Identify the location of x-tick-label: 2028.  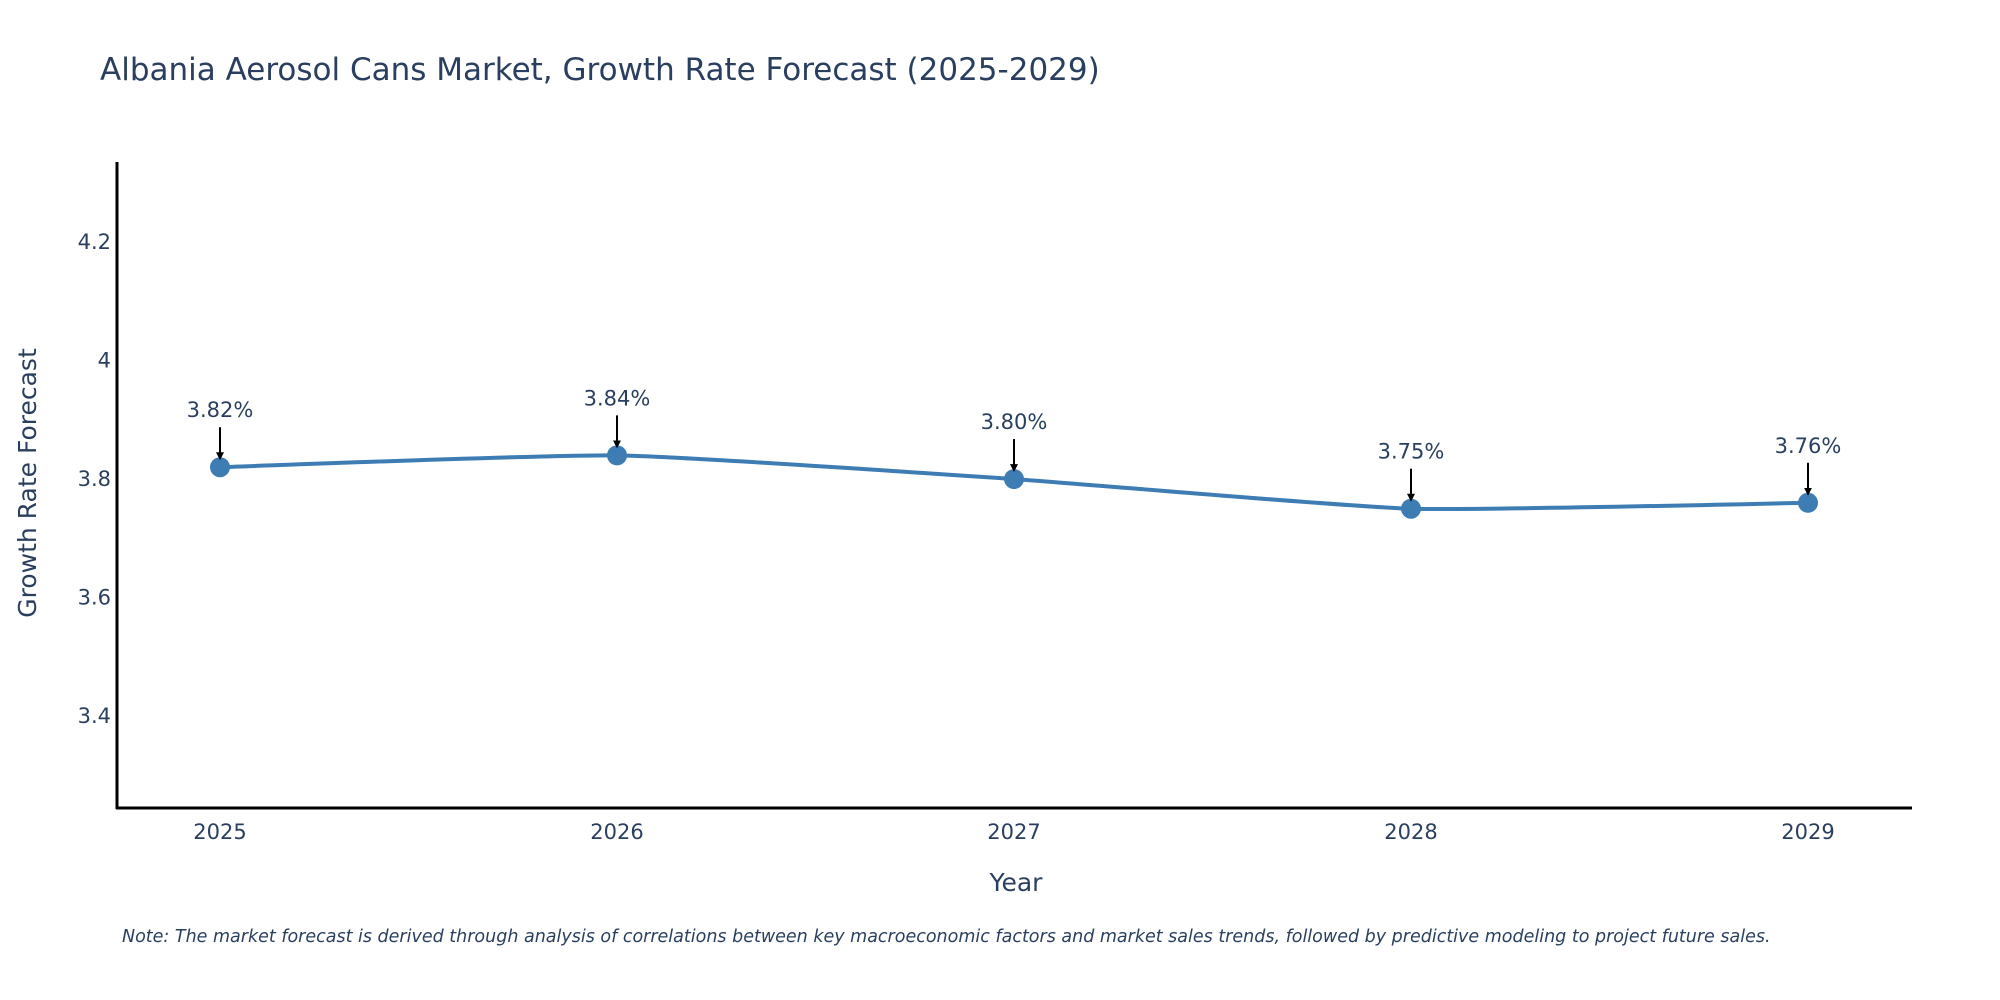
(1410, 832).